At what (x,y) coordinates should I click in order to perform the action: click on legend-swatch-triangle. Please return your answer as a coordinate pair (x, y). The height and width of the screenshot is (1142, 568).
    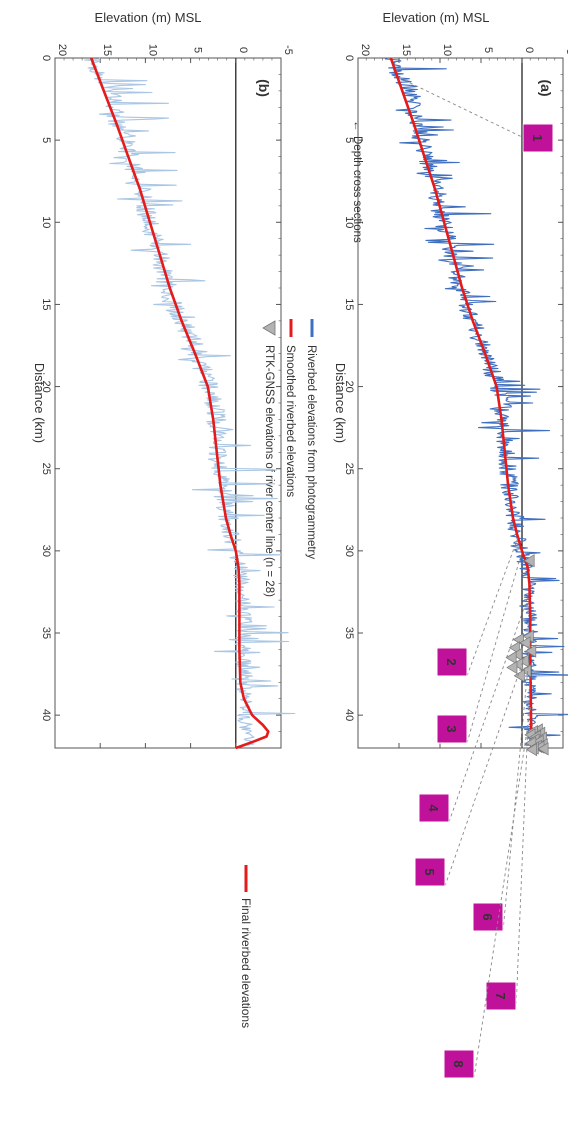
    Looking at the image, I should click on (269, 328).